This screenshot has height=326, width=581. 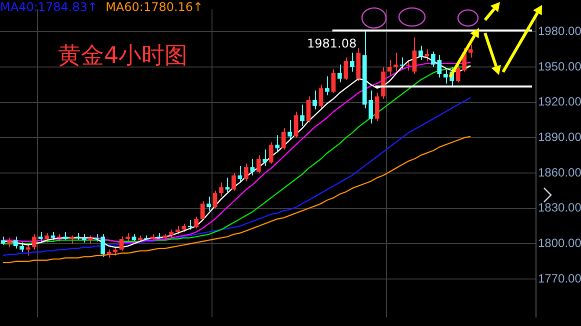 I want to click on y-tick-label: 1950.00, so click(x=559, y=66).